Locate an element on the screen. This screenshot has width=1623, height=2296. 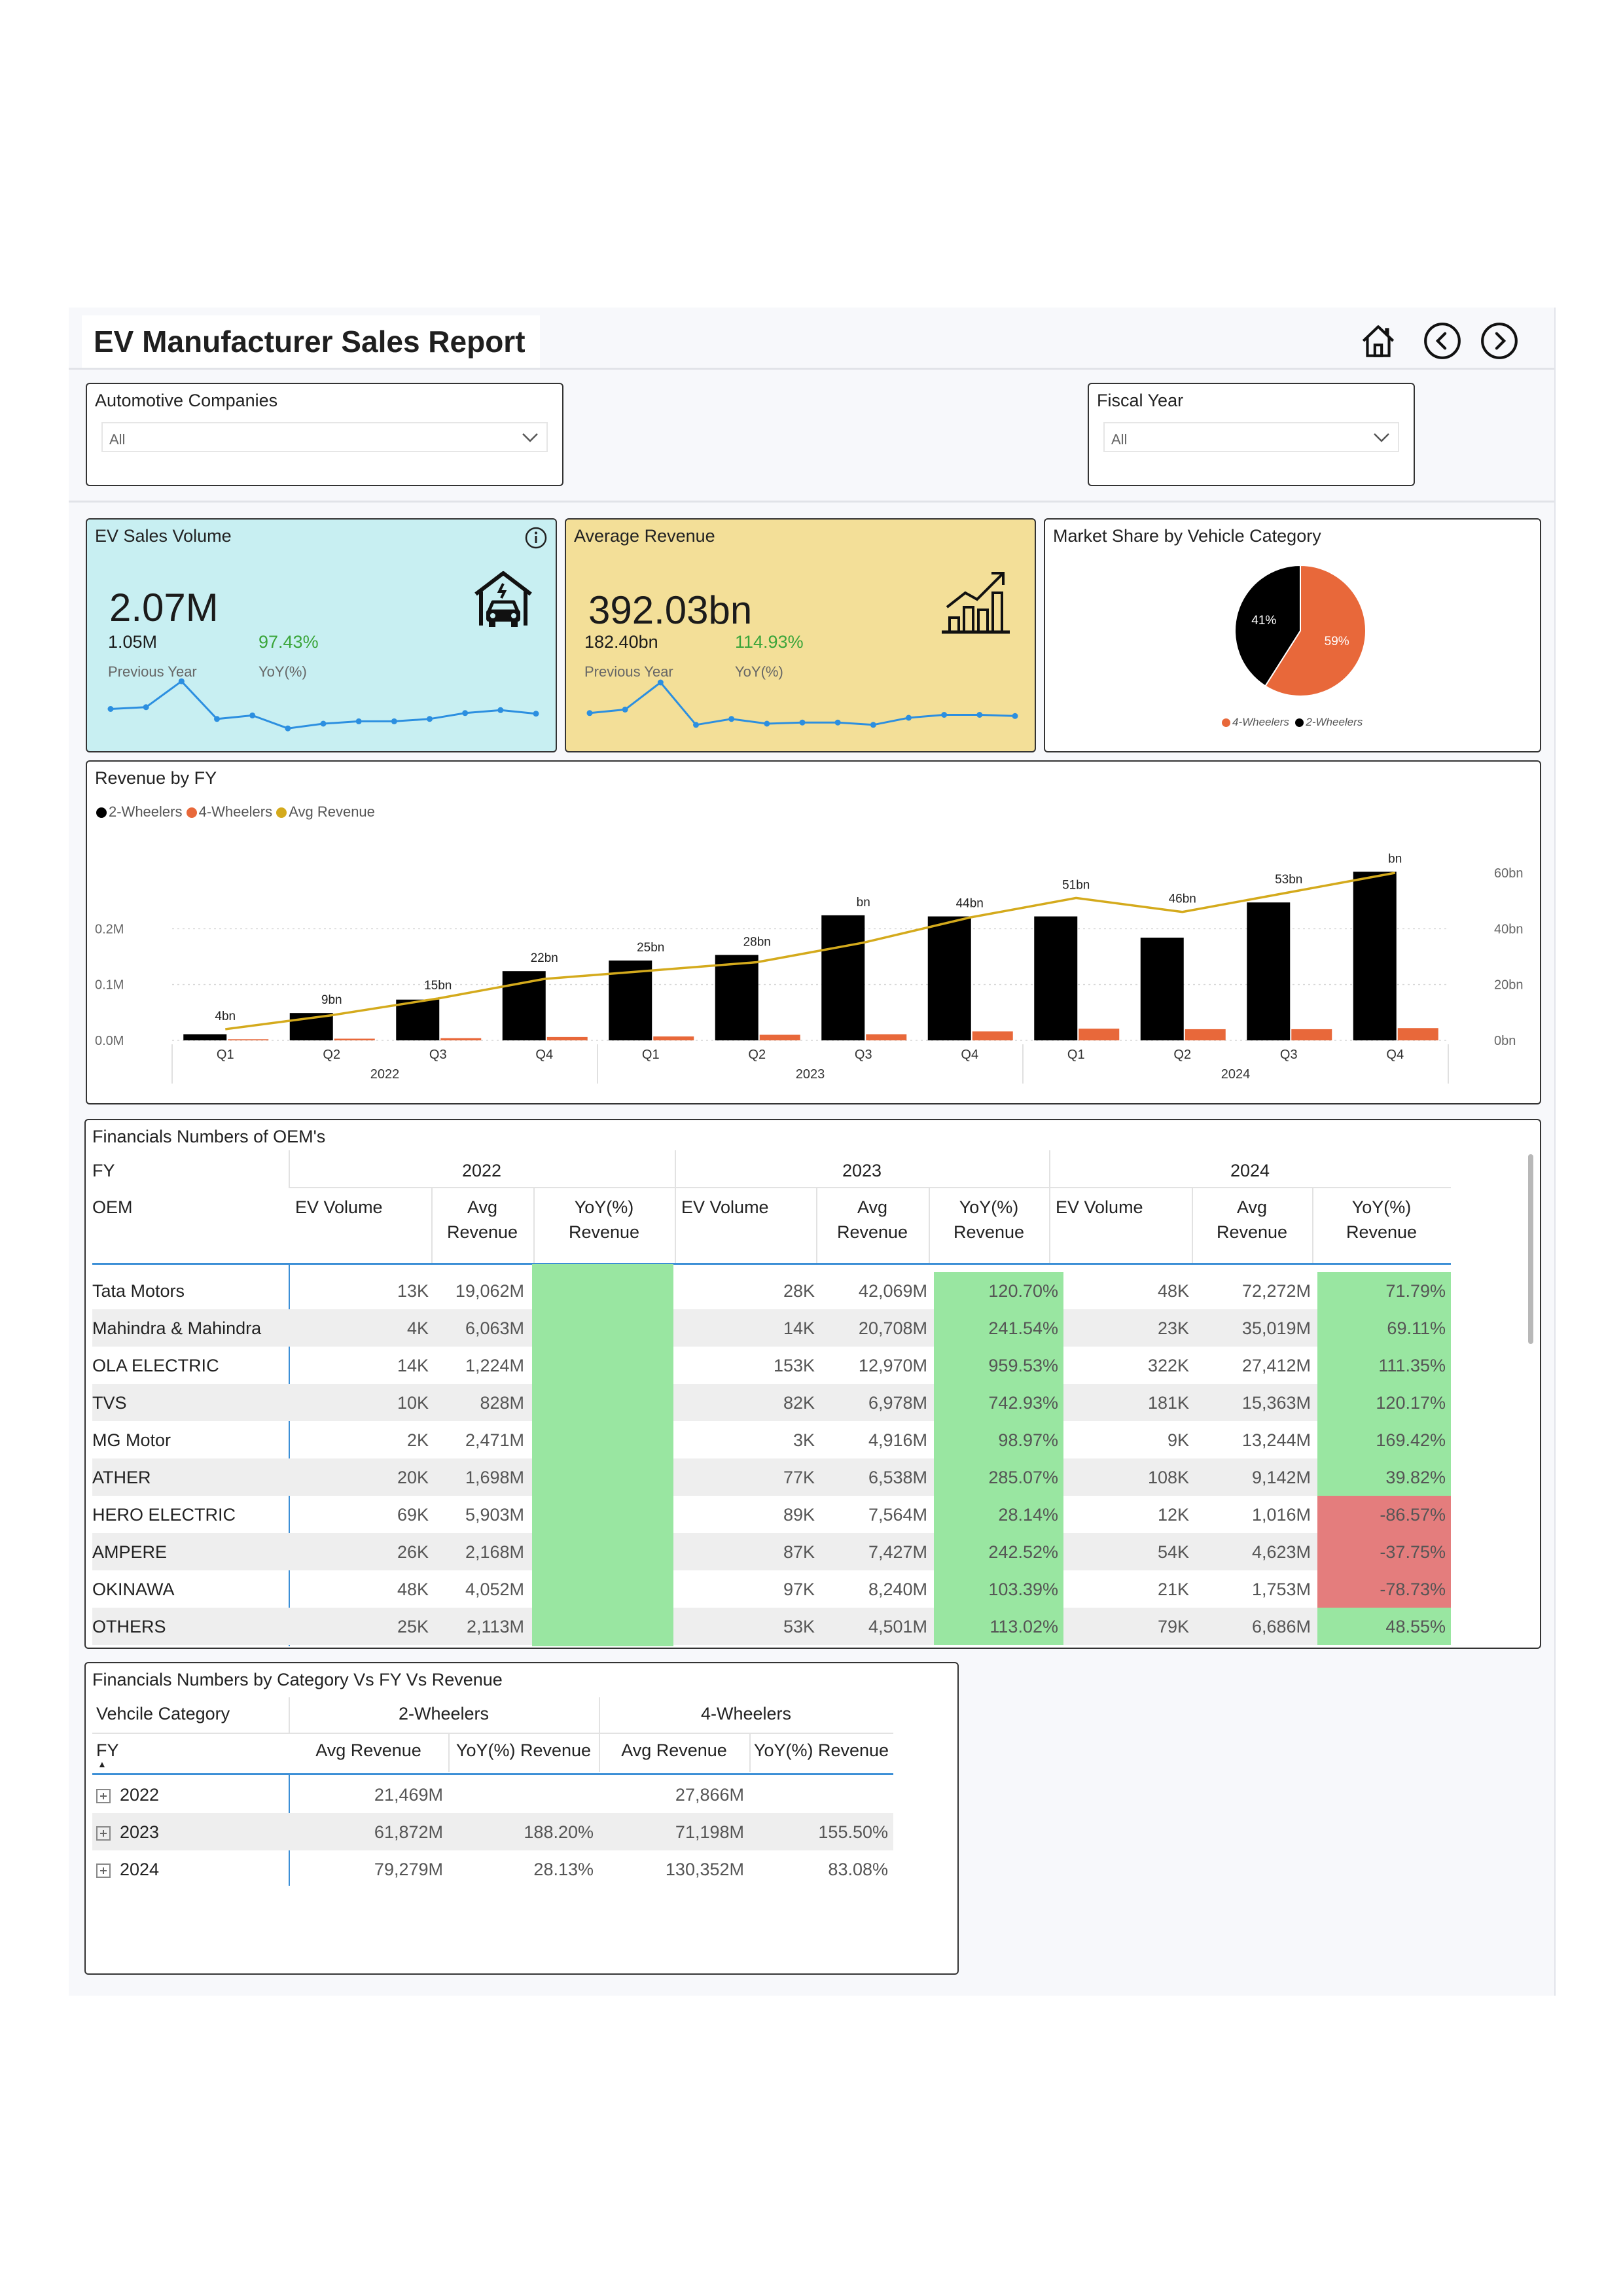
forward-button is located at coordinates (1499, 341).